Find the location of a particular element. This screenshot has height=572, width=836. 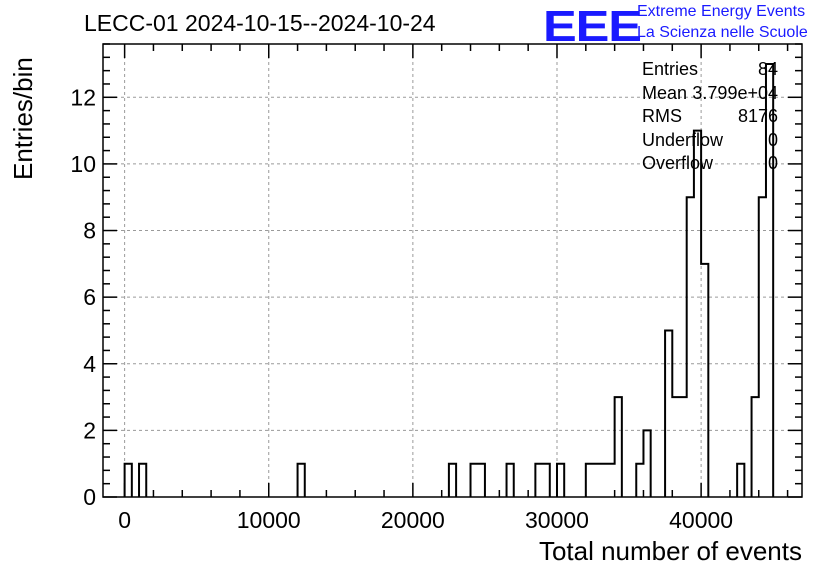

y-axis-label: Entries/bin is located at coordinates (23, 118).